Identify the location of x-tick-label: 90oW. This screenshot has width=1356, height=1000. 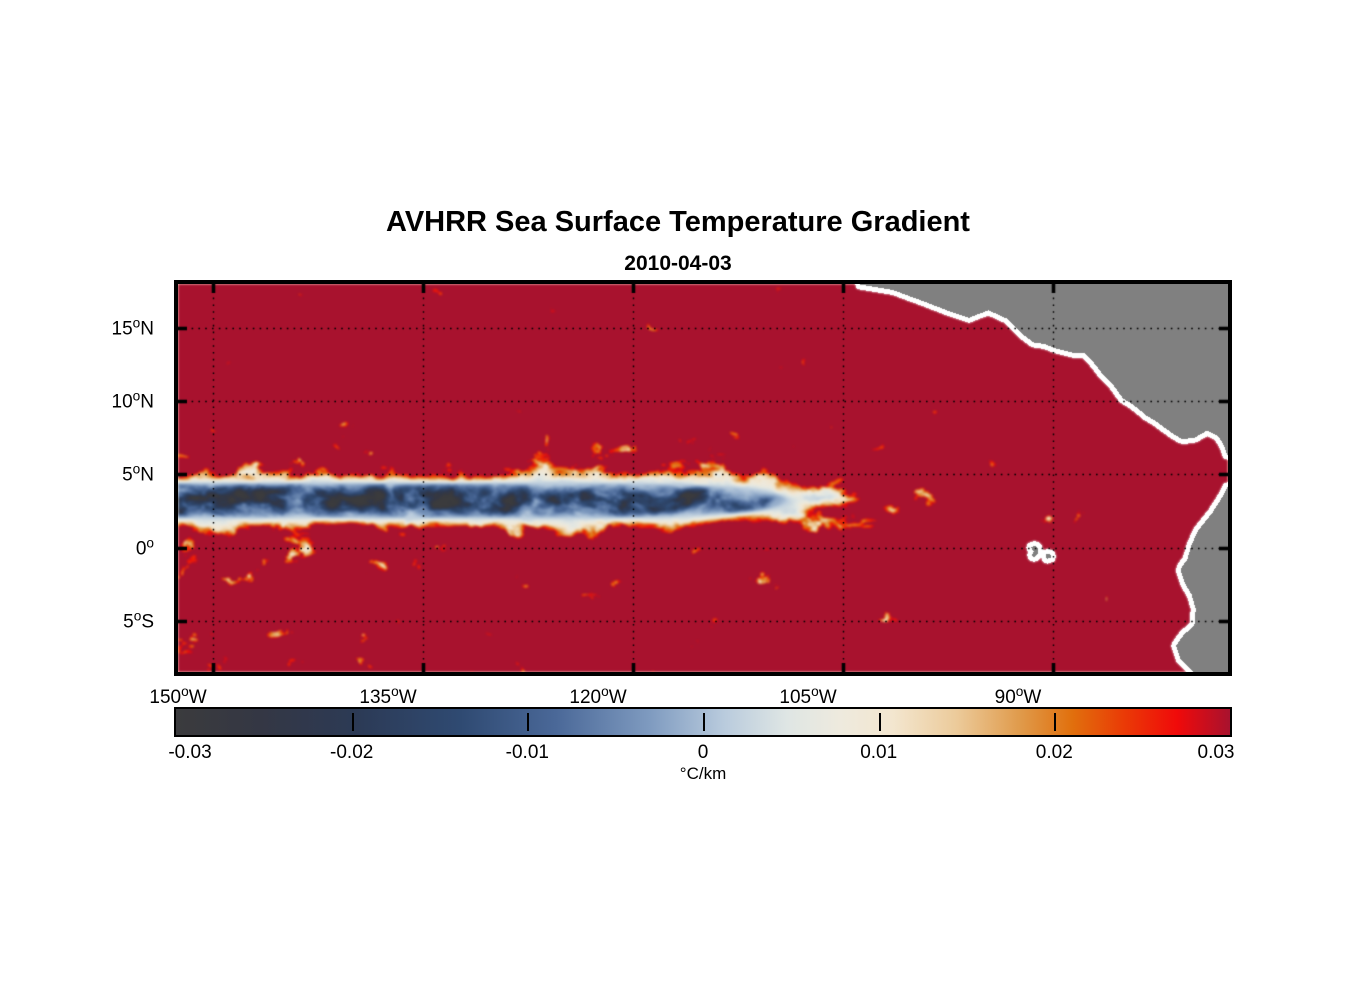
(1018, 696).